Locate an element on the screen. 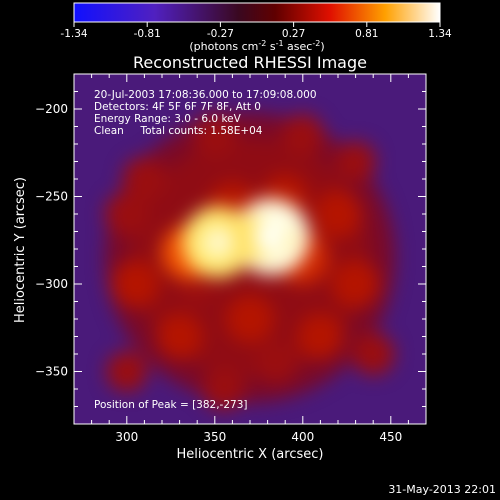  y-tick-label: −200 is located at coordinates (51, 109).